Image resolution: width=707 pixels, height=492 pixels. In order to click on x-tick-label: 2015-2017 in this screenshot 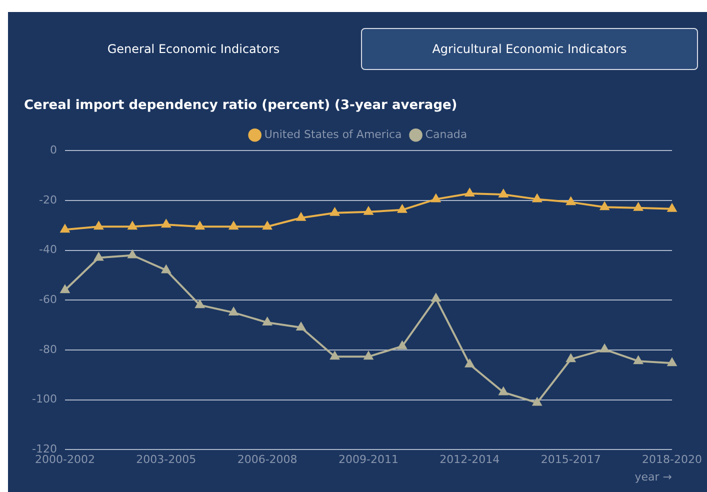, I will do `click(570, 459)`.